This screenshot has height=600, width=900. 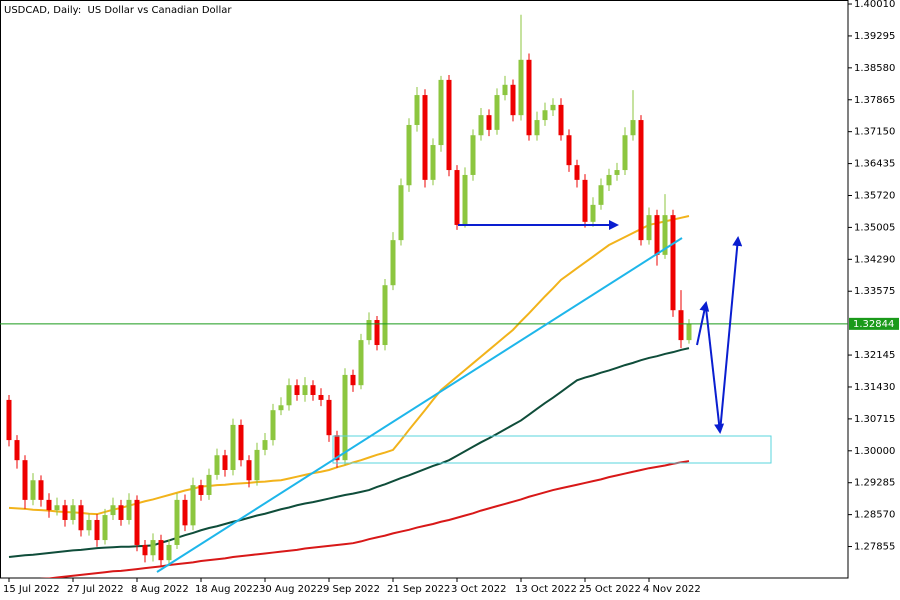 I want to click on y-tick-label: 1.27855, so click(x=874, y=547).